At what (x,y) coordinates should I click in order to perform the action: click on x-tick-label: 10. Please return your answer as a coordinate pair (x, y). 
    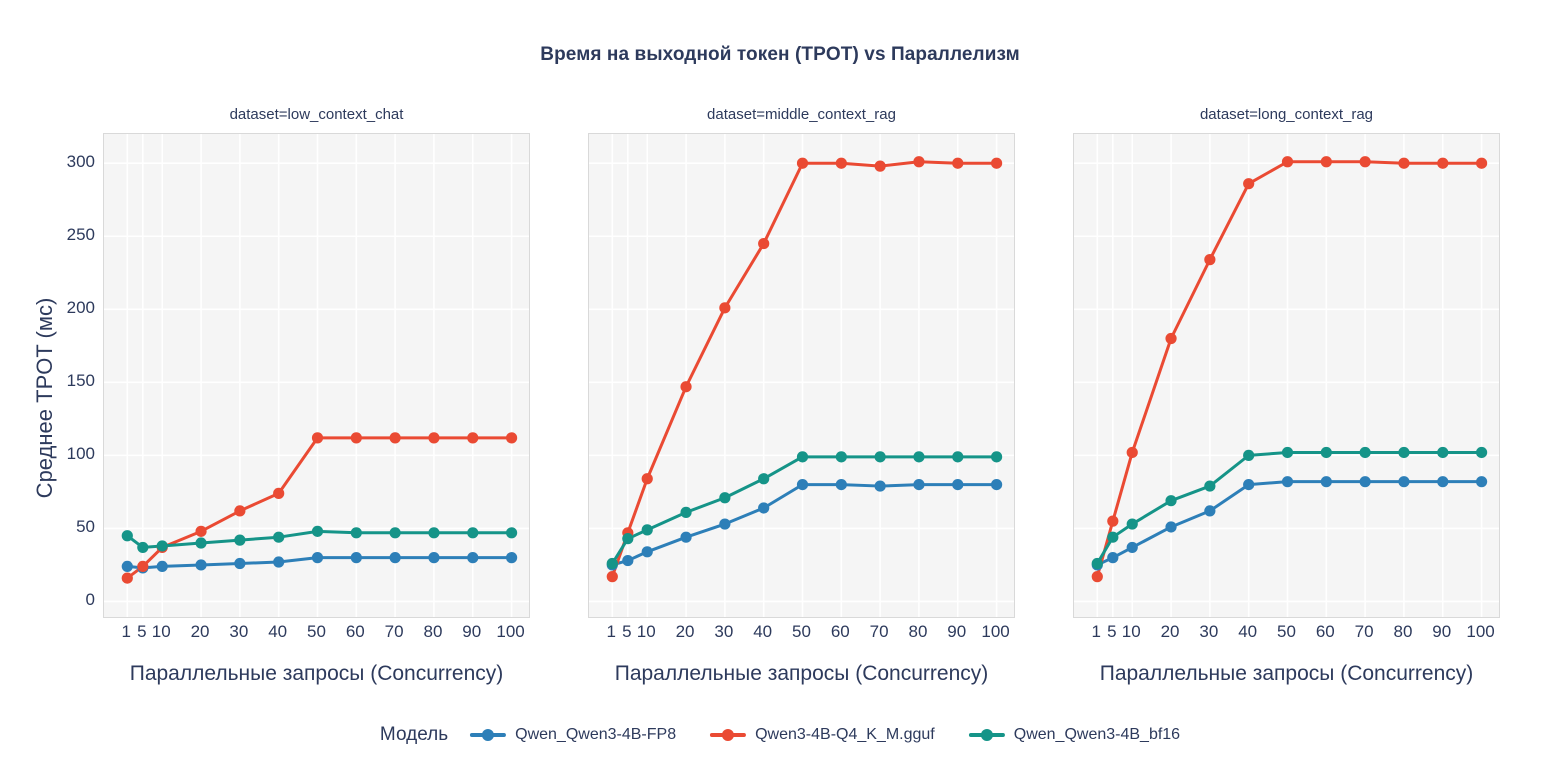
    Looking at the image, I should click on (161, 631).